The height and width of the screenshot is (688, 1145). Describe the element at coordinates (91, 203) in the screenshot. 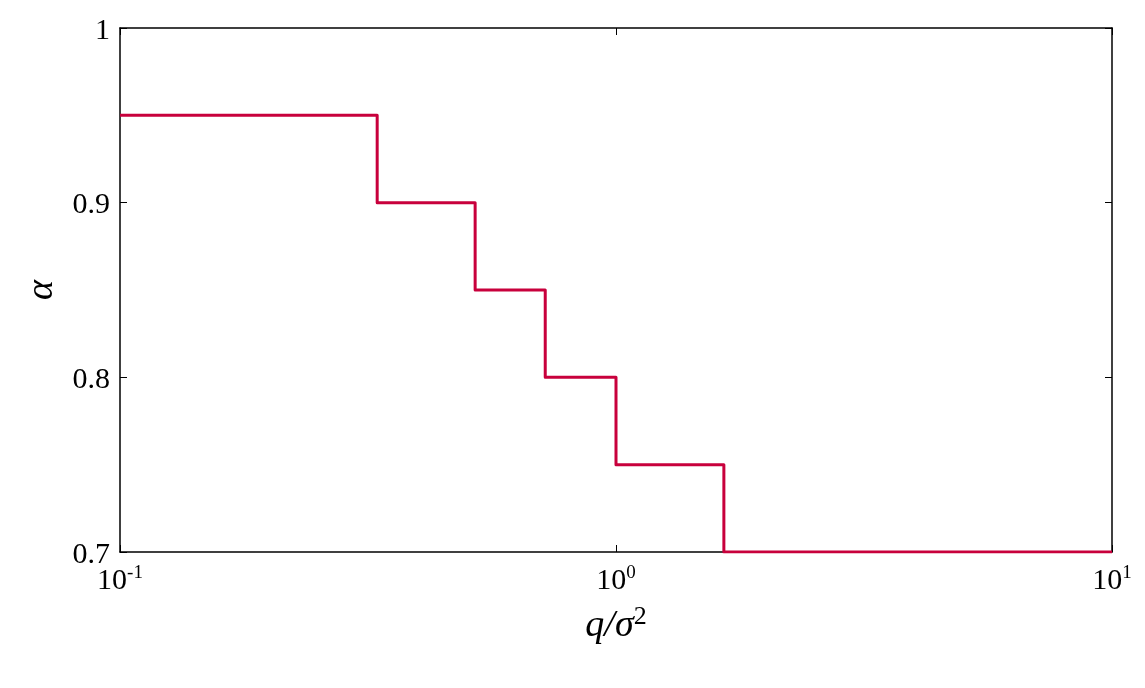

I see `y-tick-label: 0.9` at that location.